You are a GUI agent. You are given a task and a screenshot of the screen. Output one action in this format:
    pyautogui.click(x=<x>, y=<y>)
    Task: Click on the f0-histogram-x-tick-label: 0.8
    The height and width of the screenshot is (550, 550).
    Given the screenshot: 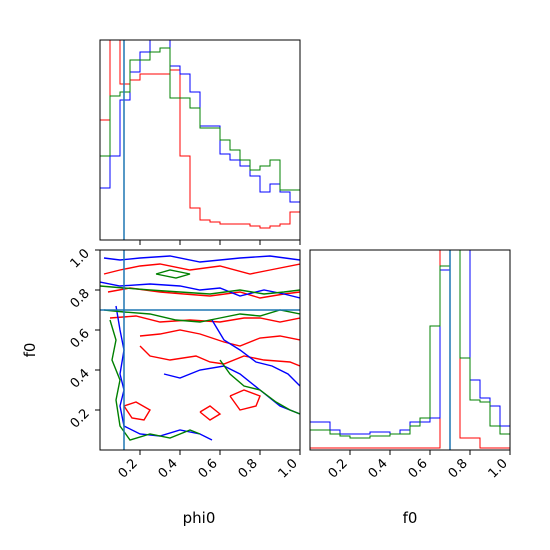 What is the action you would take?
    pyautogui.click(x=458, y=468)
    